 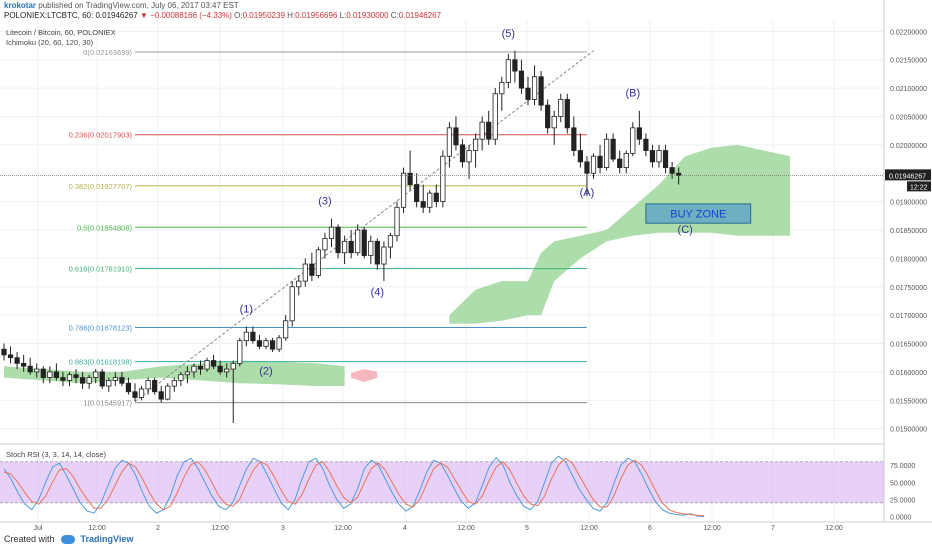 What do you see at coordinates (116, 15) in the screenshot?
I see `last-price: 0.01946267` at bounding box center [116, 15].